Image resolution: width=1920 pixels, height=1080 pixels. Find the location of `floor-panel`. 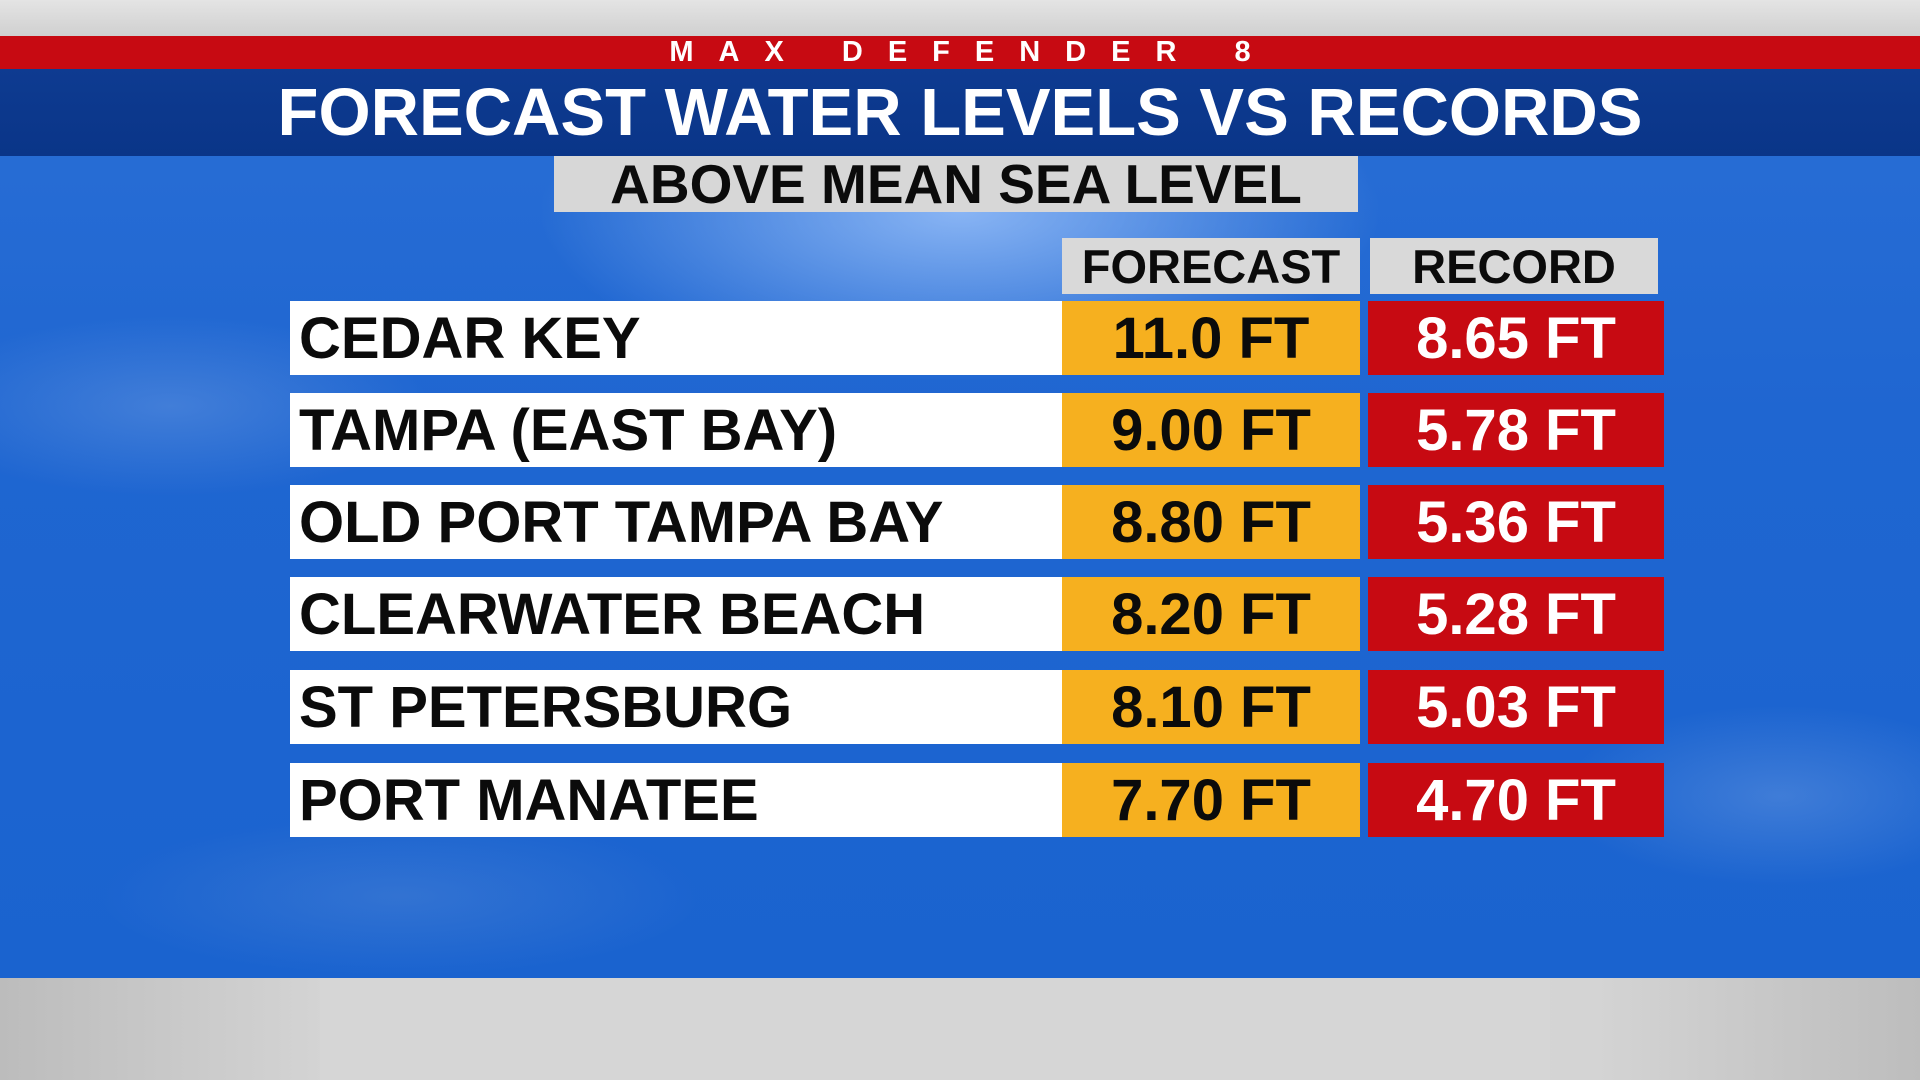

floor-panel is located at coordinates (935, 1029).